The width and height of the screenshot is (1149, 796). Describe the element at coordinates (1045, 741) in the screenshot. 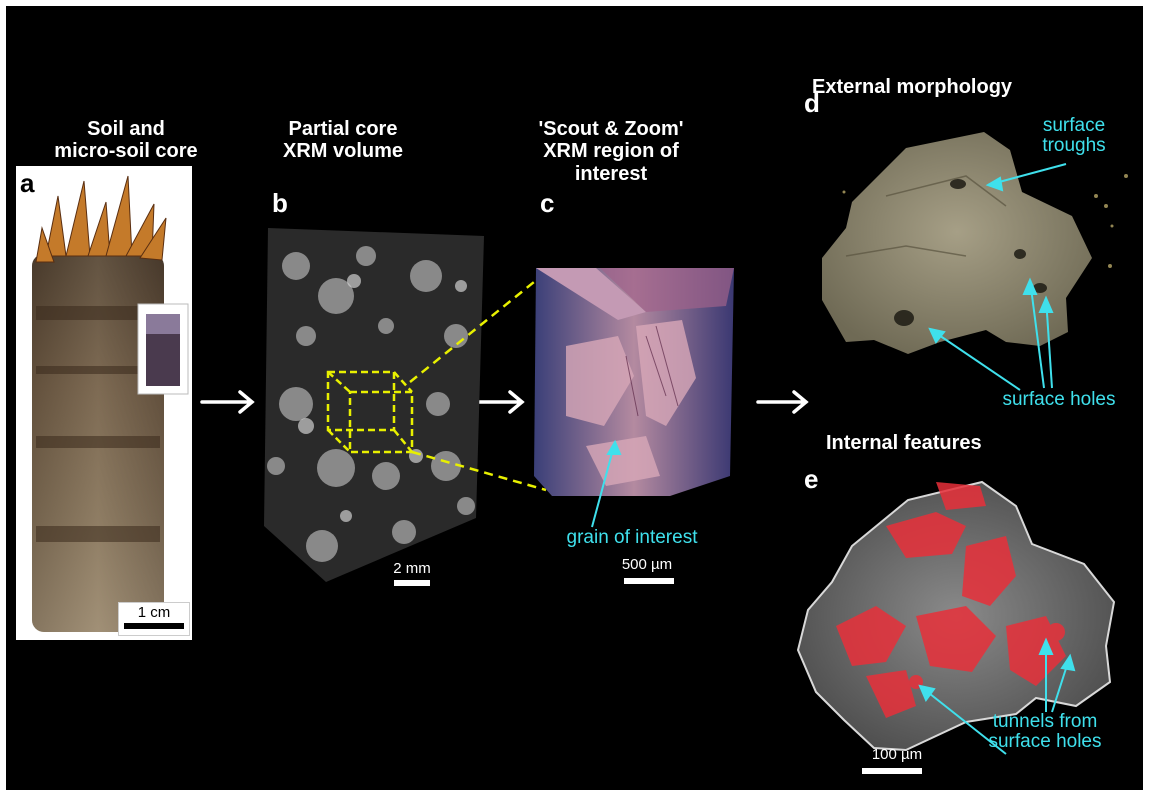

I see `tunnels-annotation-line2: surface holes` at that location.